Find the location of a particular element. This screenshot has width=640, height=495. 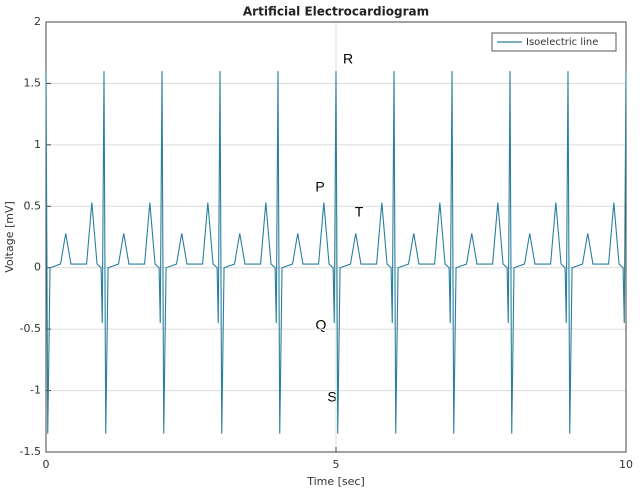

y-tick-label: -1.5 is located at coordinates (30, 451).